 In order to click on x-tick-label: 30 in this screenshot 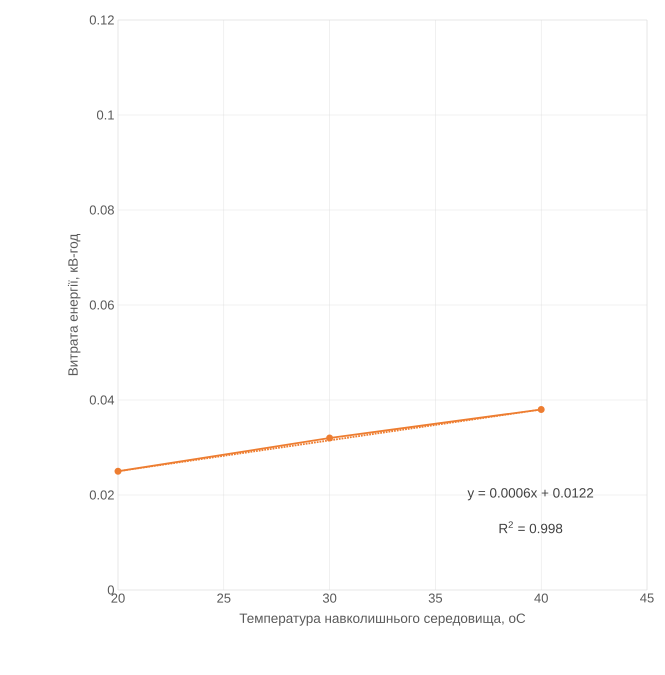, I will do `click(329, 598)`.